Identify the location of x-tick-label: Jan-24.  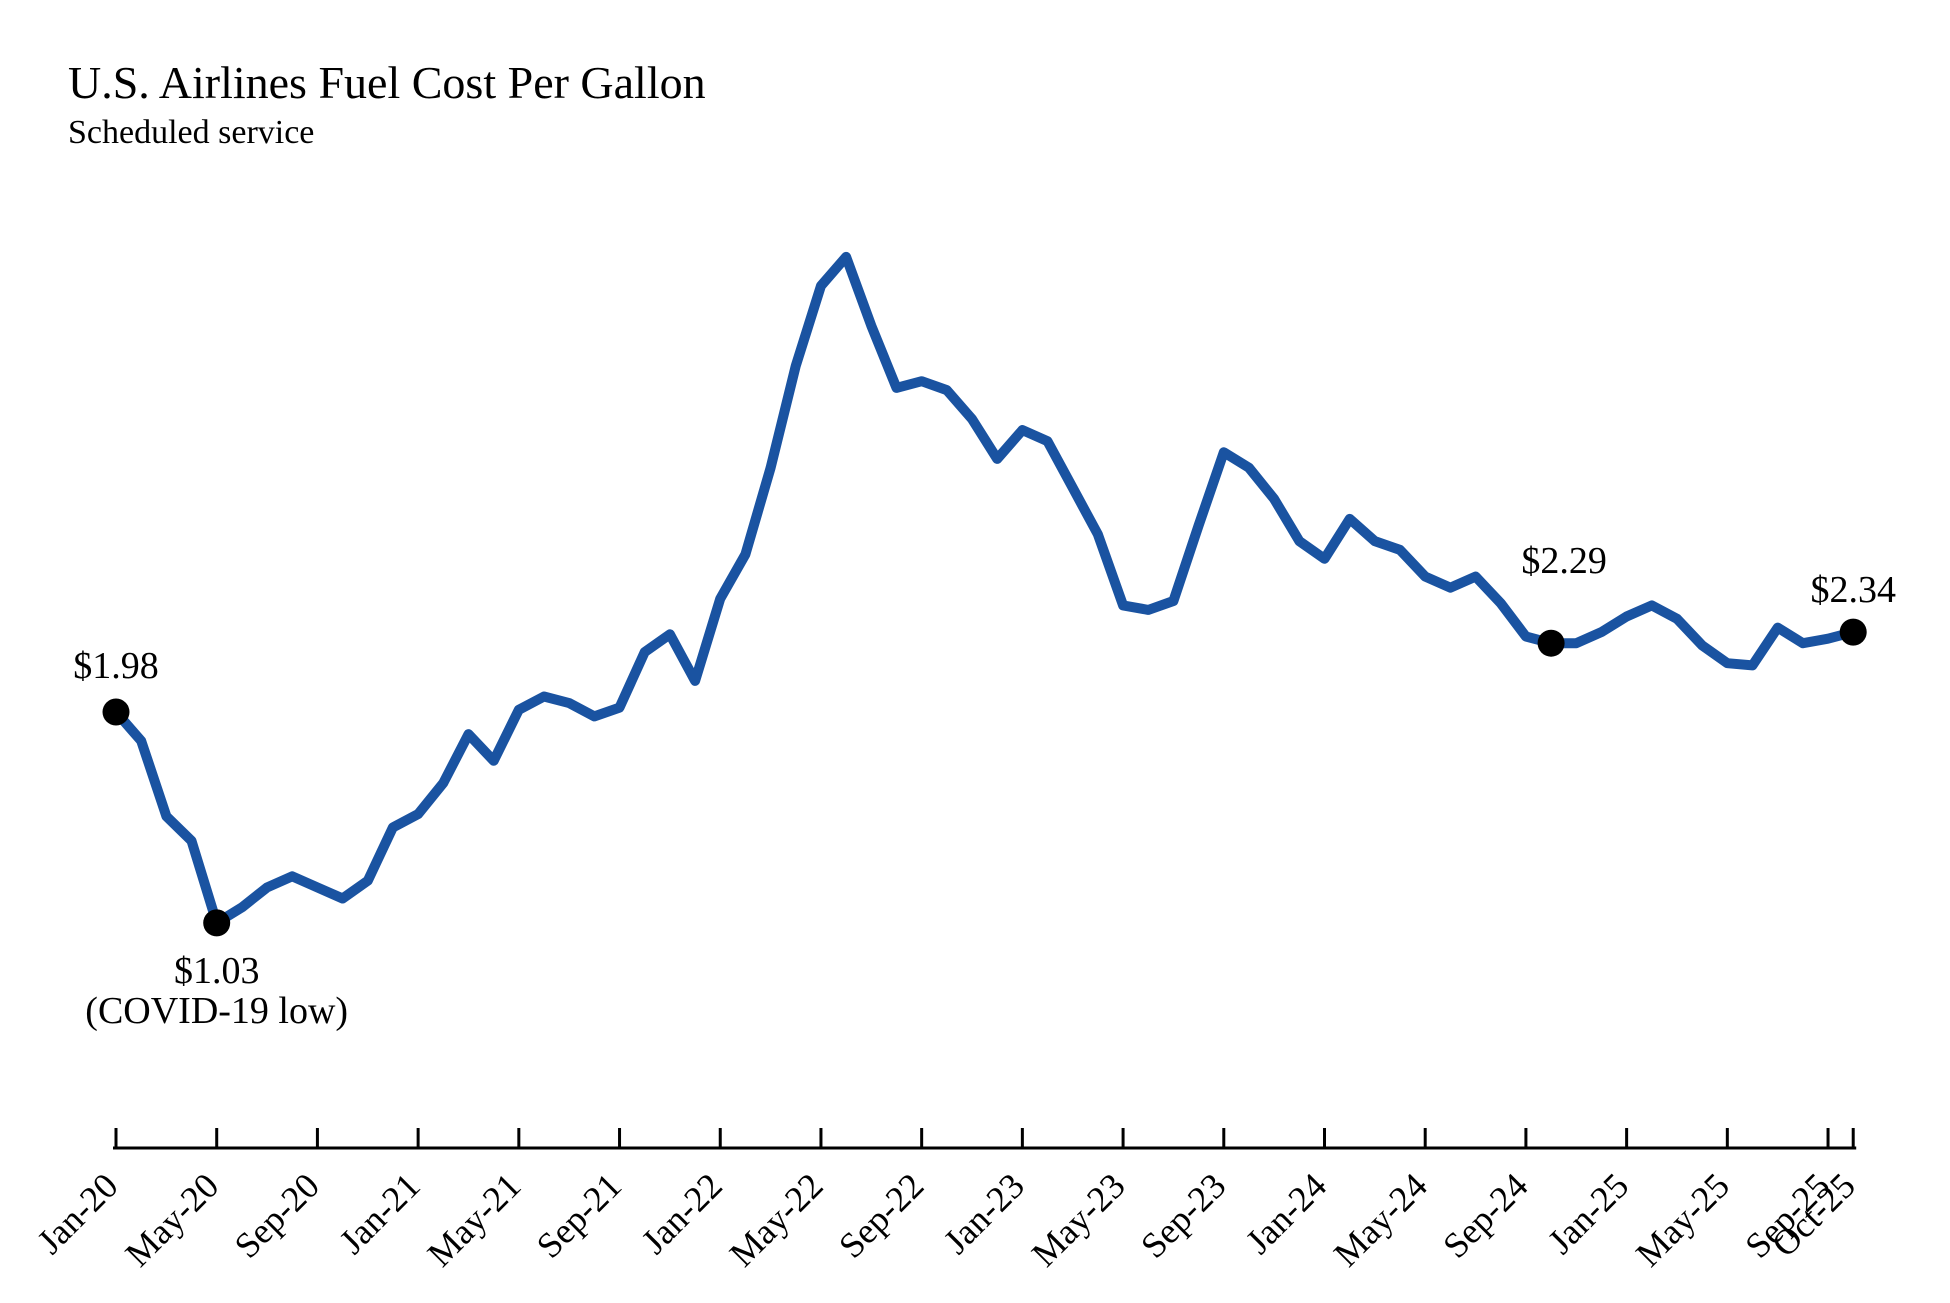
(1286, 1213).